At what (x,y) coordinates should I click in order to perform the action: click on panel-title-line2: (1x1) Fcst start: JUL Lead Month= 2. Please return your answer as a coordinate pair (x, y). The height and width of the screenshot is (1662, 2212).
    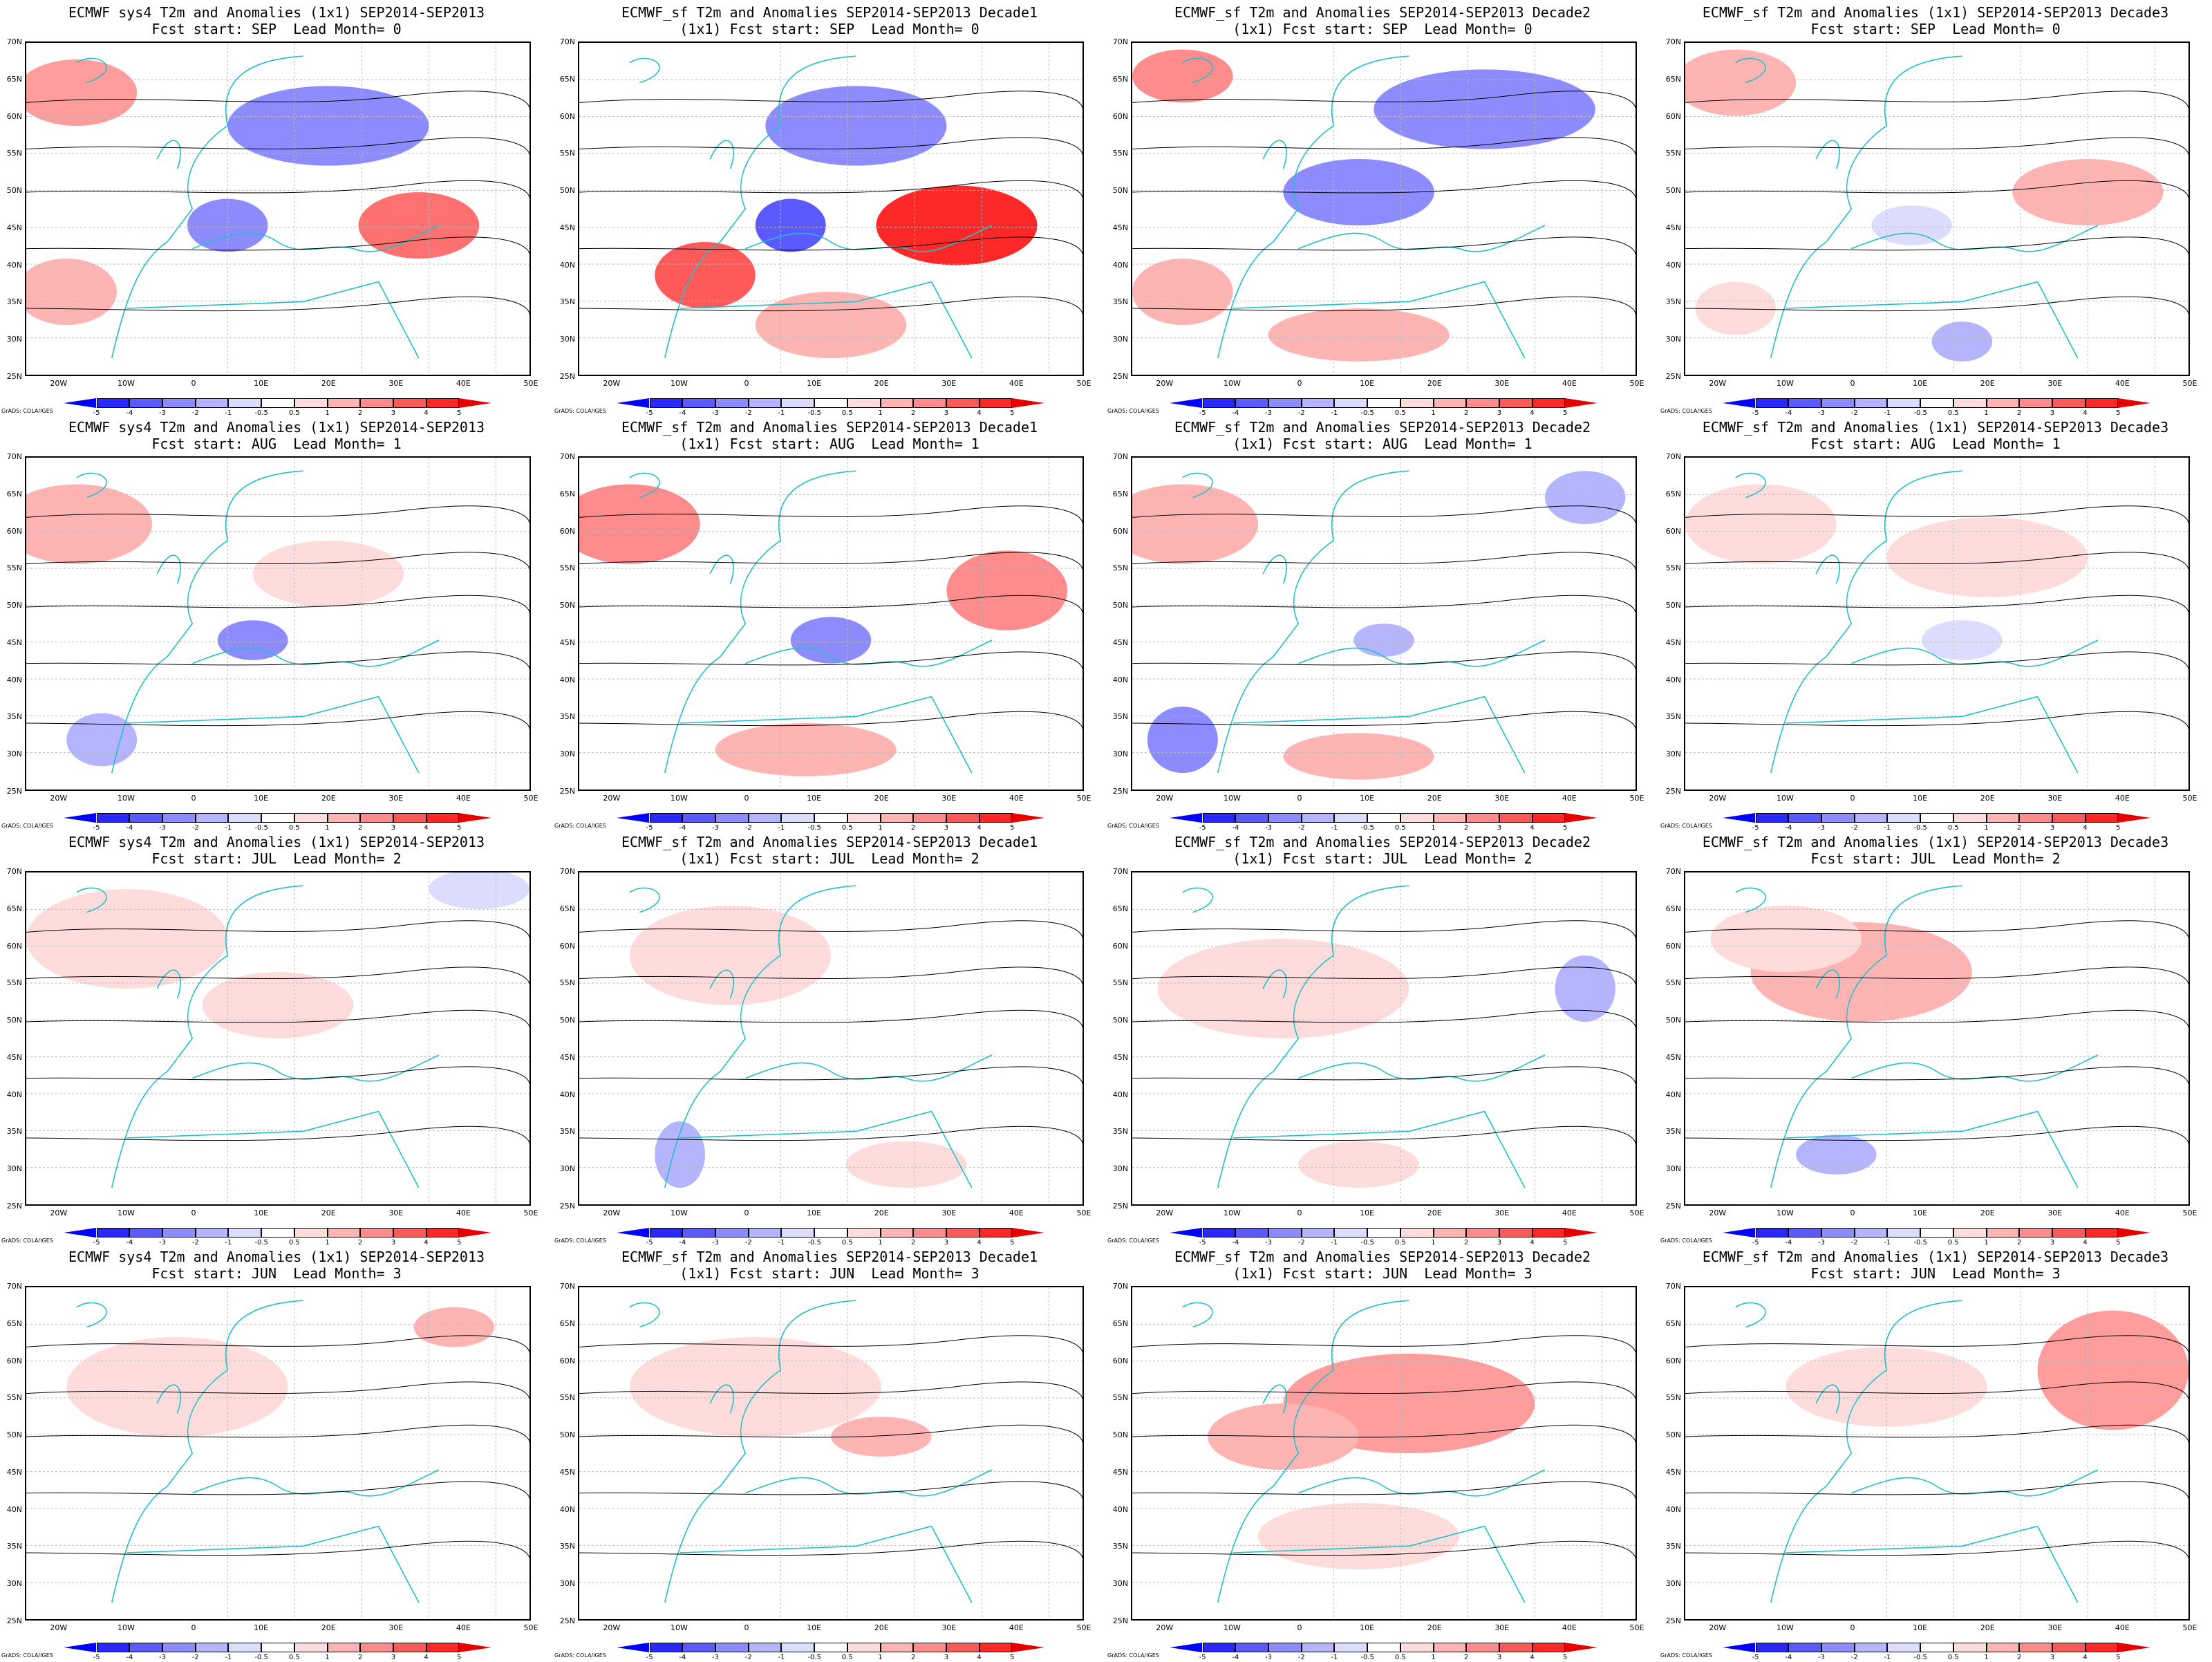
    Looking at the image, I should click on (1382, 858).